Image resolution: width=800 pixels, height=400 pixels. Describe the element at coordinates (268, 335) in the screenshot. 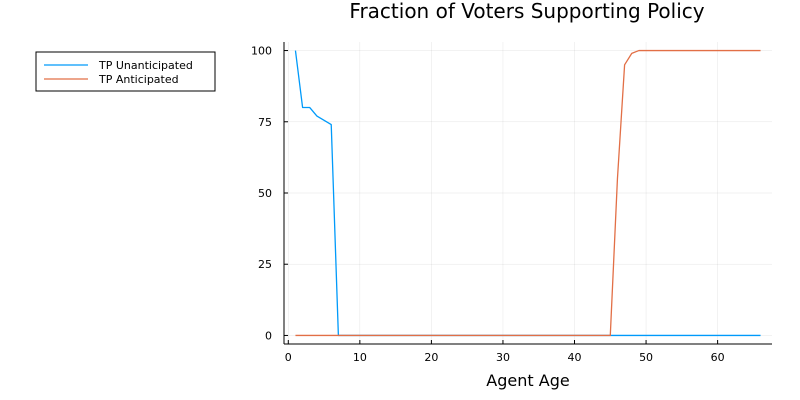

I see `y-tick-label: 0` at that location.